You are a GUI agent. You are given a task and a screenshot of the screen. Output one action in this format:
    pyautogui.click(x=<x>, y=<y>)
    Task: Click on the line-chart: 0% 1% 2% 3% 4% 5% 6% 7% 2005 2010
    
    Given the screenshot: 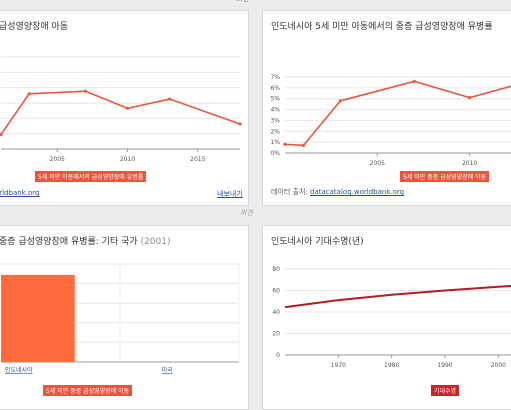 What is the action you would take?
    pyautogui.click(x=390, y=120)
    